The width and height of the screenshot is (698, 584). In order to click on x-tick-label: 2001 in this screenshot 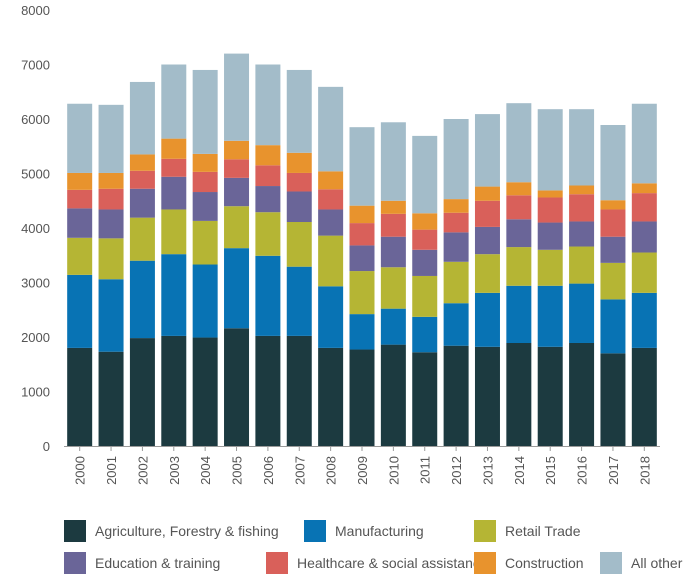, I will do `click(111, 470)`.